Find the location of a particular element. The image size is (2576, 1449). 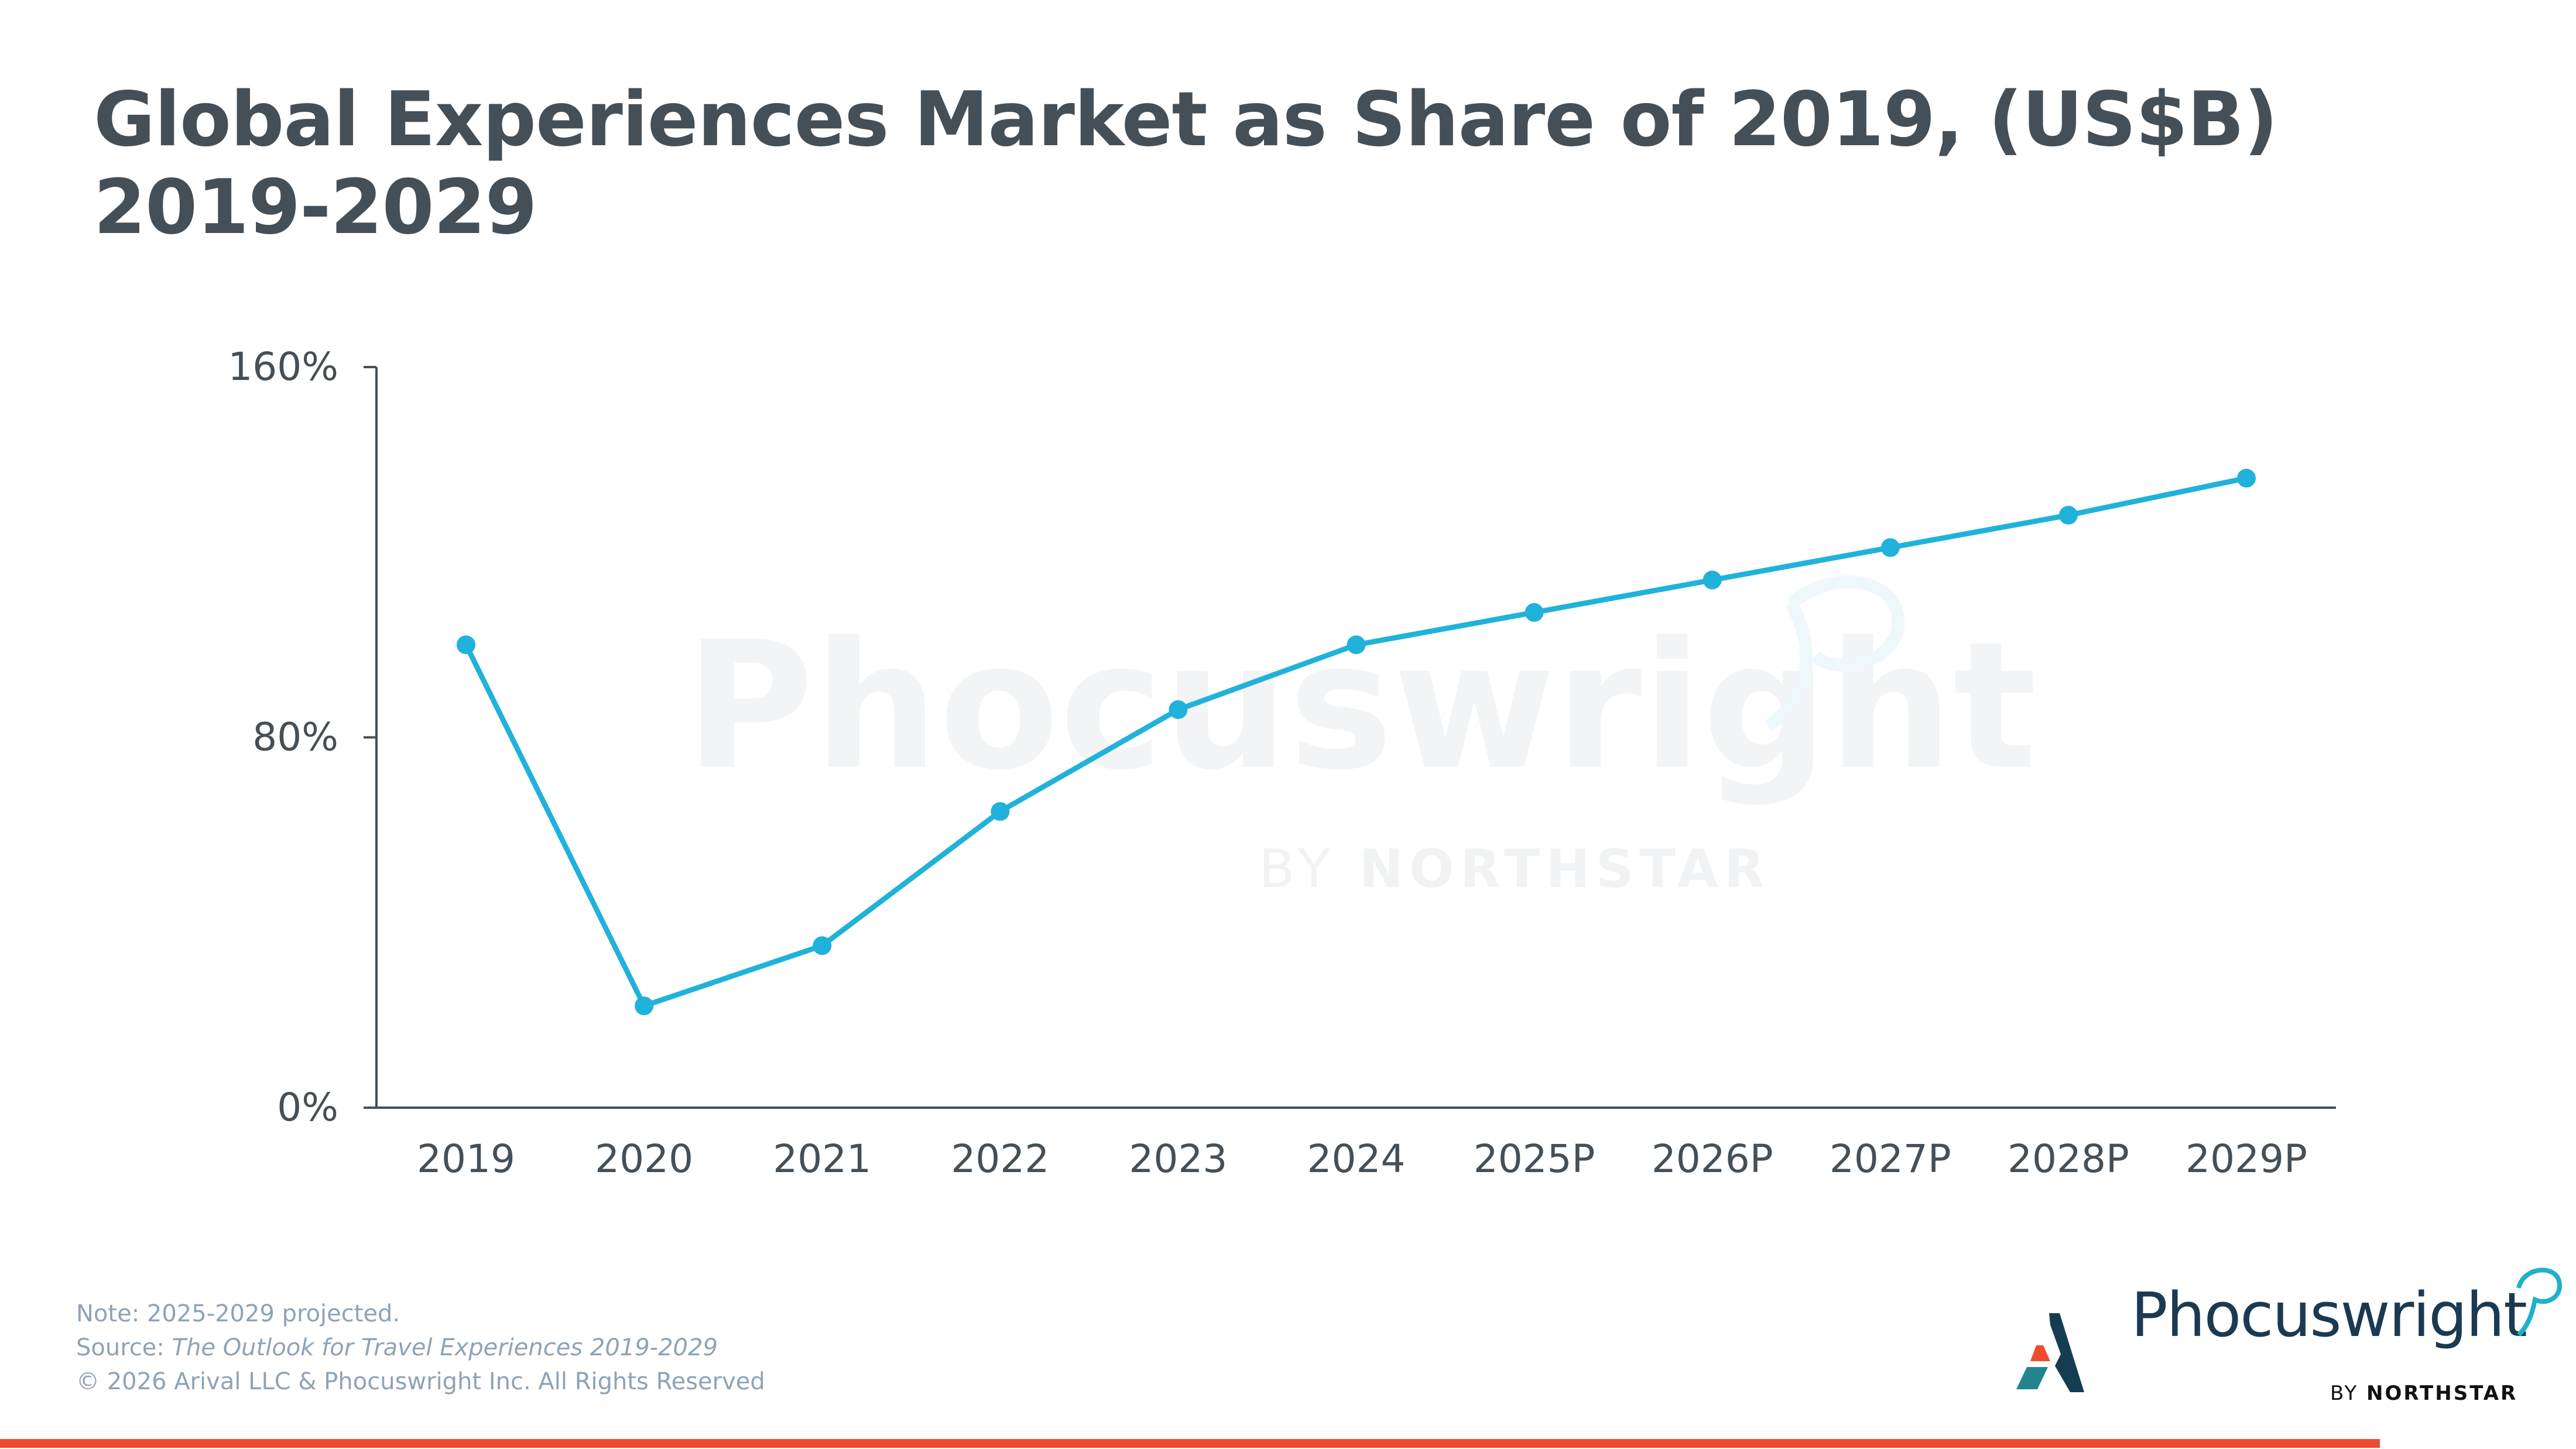

watermark-wordmark: Phocuswright is located at coordinates (1361, 706).